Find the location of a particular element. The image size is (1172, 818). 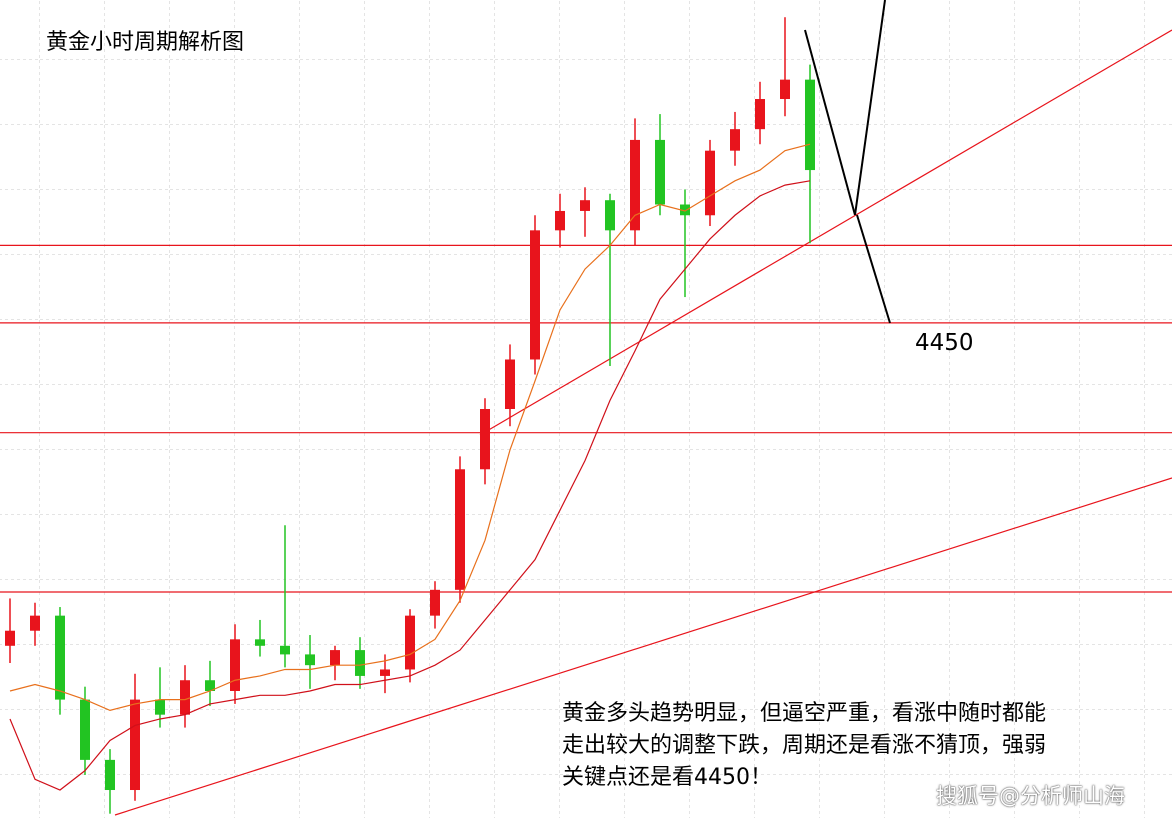

note-line: 黄金多头趋势明显，但逼空严重，看涨中随时都能 is located at coordinates (804, 713).